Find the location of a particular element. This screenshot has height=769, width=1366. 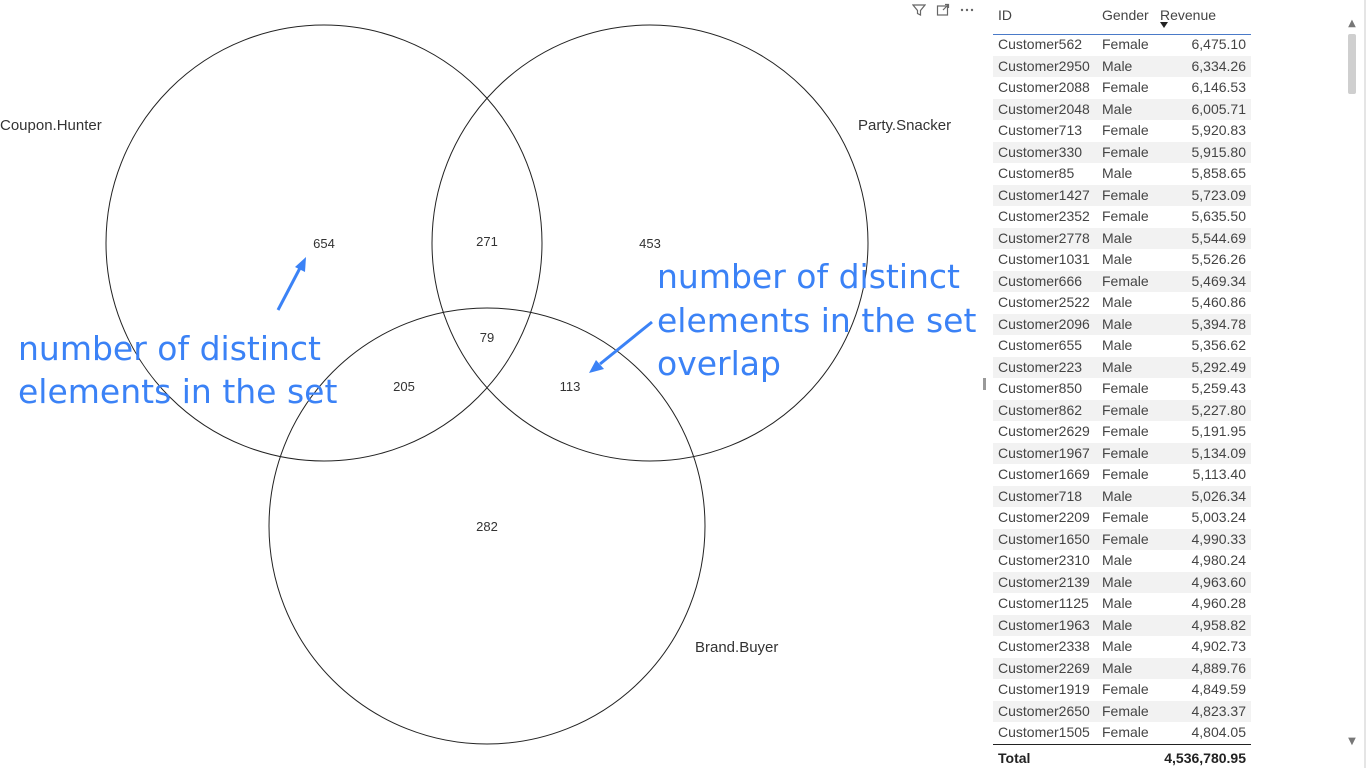

table-row: Customer2352 Female 5,635.50 is located at coordinates (1122, 217).